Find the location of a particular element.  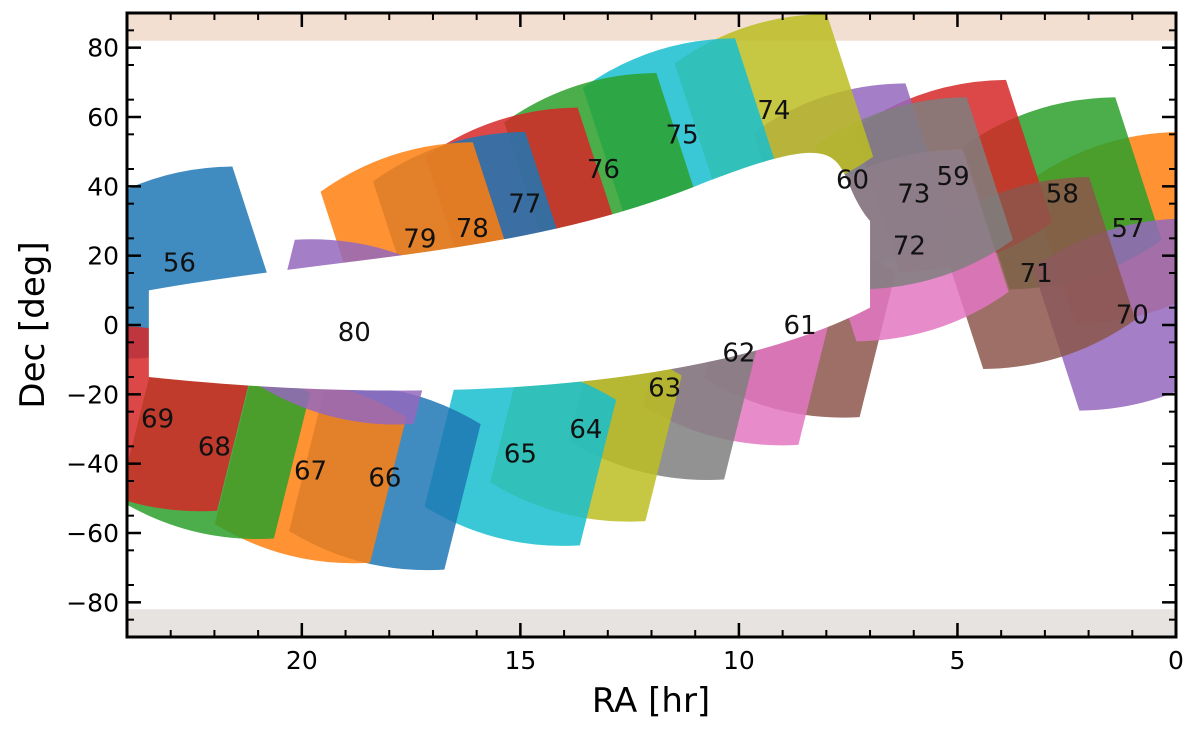

y-tick-label: −40 is located at coordinates (92, 464).